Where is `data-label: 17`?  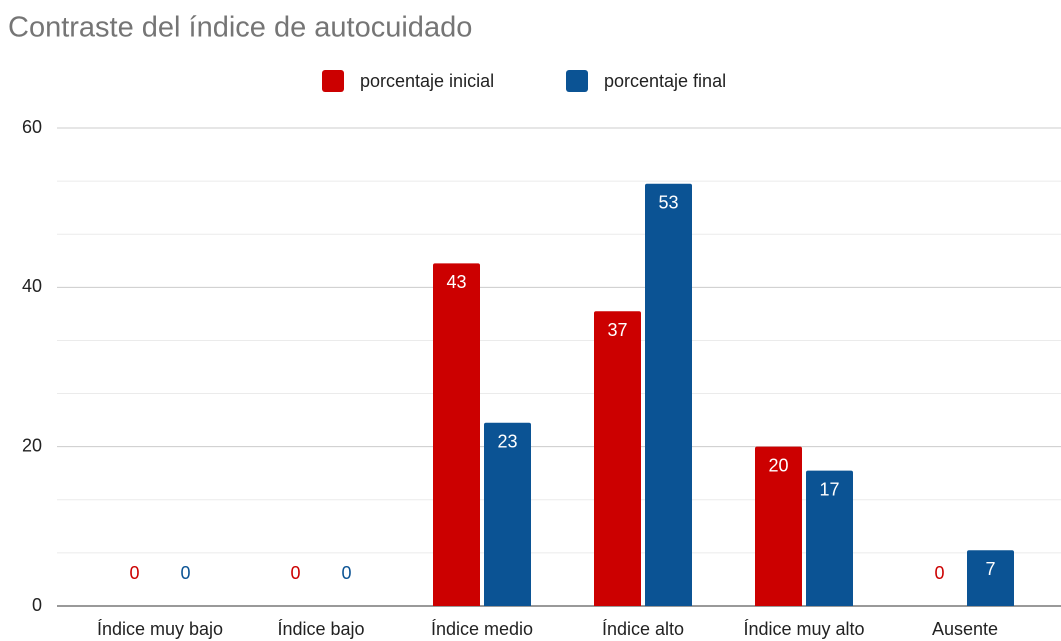 data-label: 17 is located at coordinates (829, 489).